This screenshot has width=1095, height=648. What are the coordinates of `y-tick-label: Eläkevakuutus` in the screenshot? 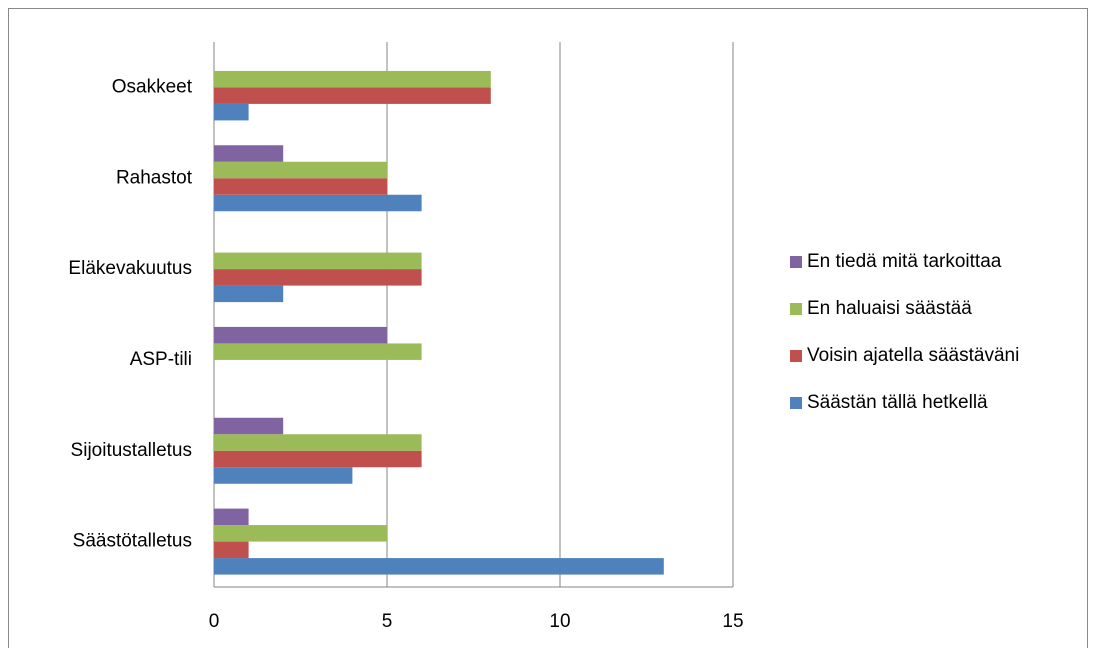 It's located at (130, 268).